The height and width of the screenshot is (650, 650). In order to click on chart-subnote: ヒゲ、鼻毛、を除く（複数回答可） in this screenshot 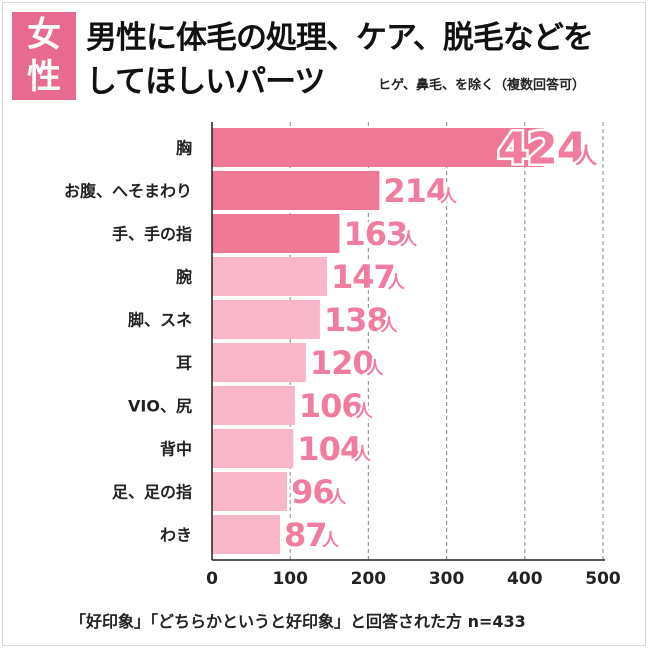, I will do `click(481, 85)`.